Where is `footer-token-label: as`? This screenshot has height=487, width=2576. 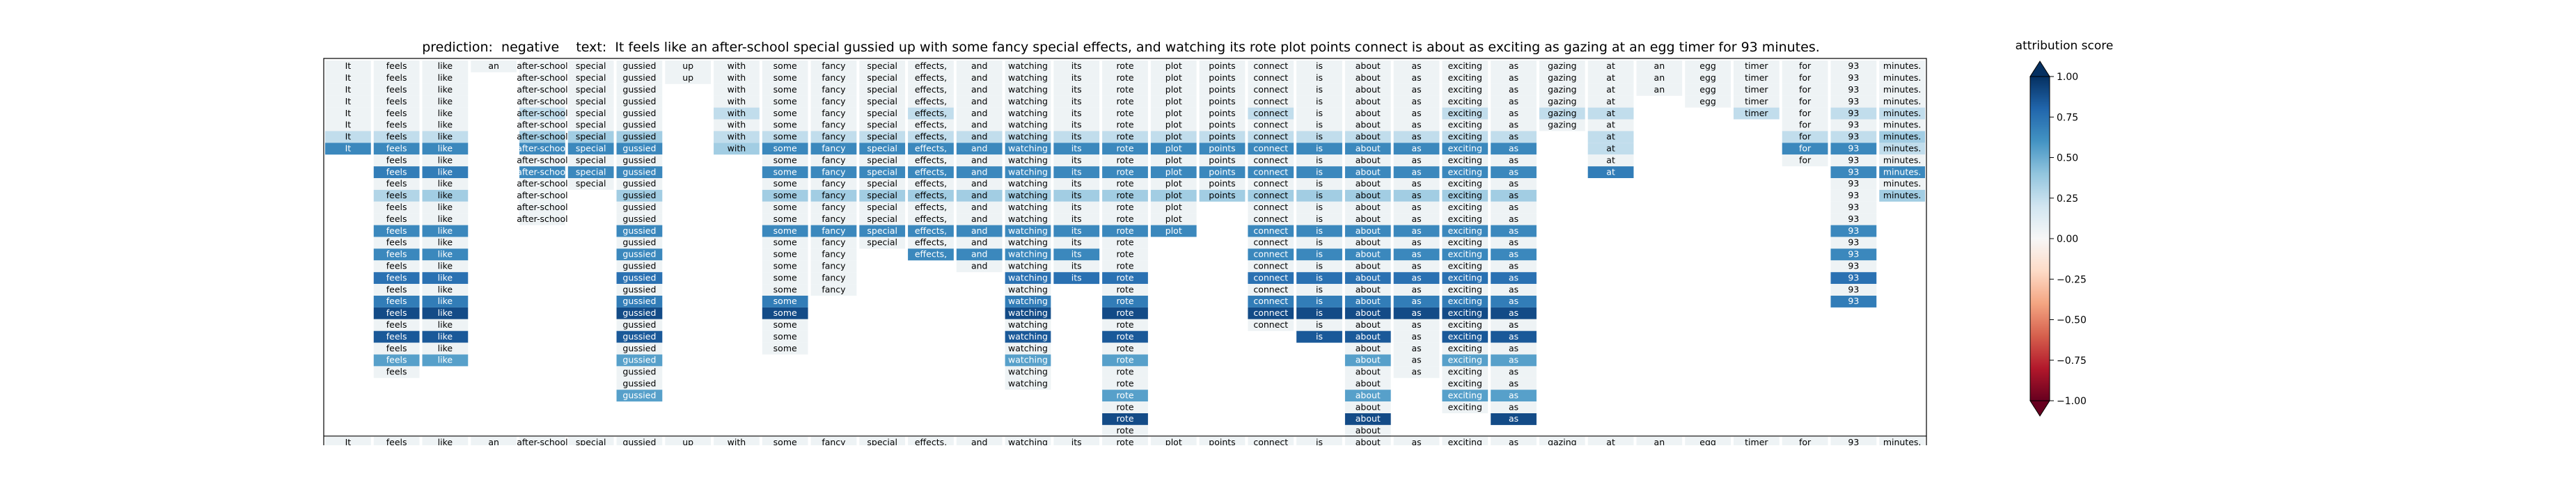 footer-token-label: as is located at coordinates (1513, 441).